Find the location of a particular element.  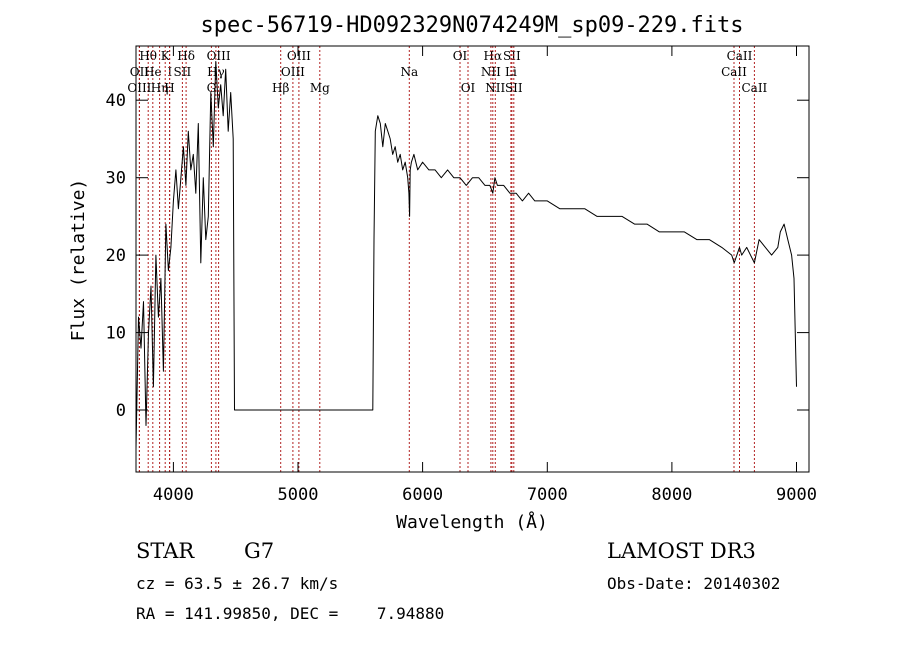

spectral-line-label-21: NII is located at coordinates (491, 72).